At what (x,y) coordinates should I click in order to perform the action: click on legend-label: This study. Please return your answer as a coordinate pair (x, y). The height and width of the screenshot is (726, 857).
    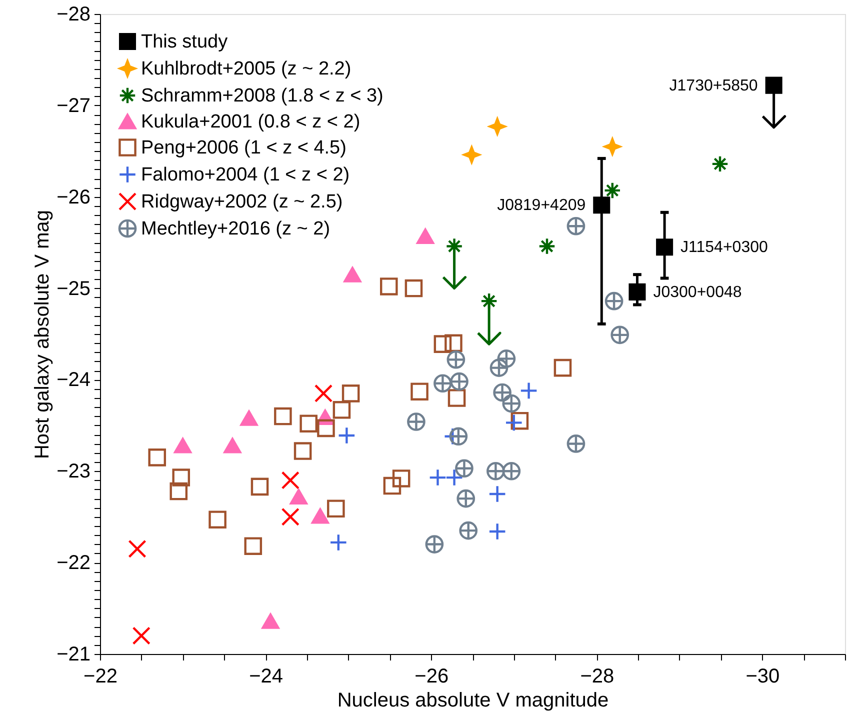
    Looking at the image, I should click on (184, 42).